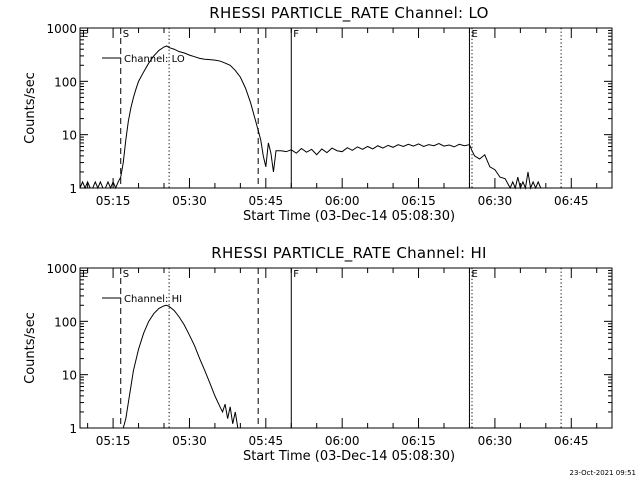 Image resolution: width=640 pixels, height=480 pixels. I want to click on chart-title: RHESSI PARTICLE_RATE Channel: LO, so click(348, 13).